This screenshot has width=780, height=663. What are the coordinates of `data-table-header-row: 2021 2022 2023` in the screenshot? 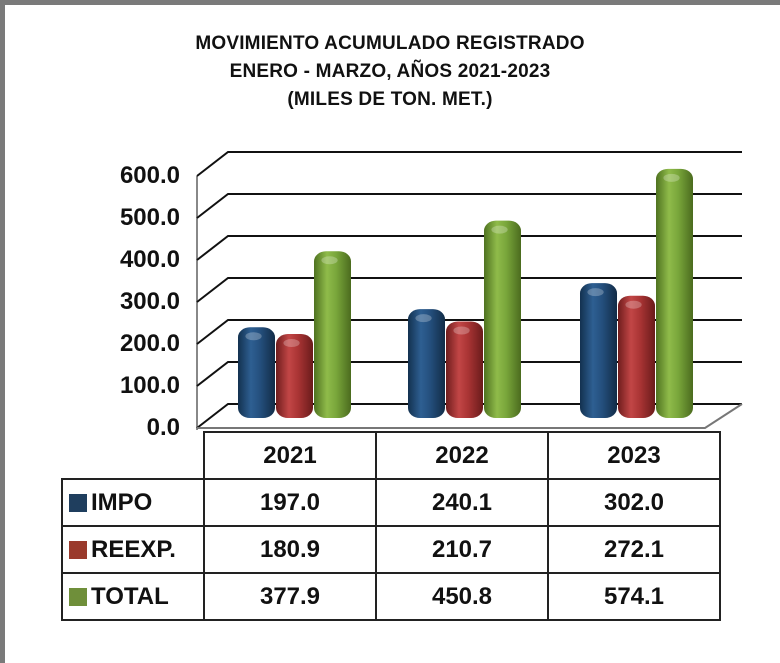 It's located at (391, 455).